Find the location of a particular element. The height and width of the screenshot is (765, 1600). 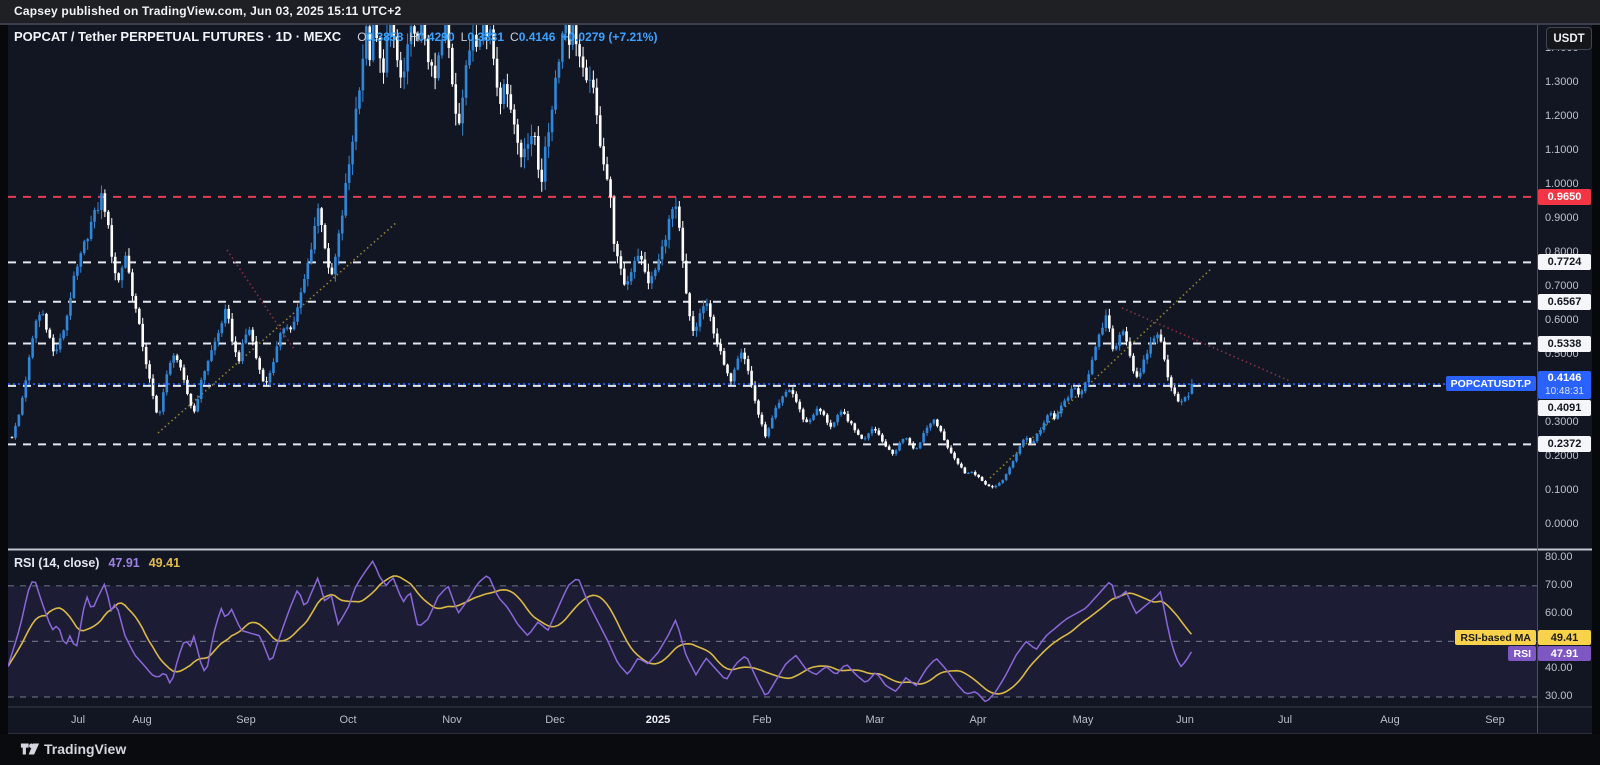

change-value: +0.0279 (+7.21%) is located at coordinates (609, 37).